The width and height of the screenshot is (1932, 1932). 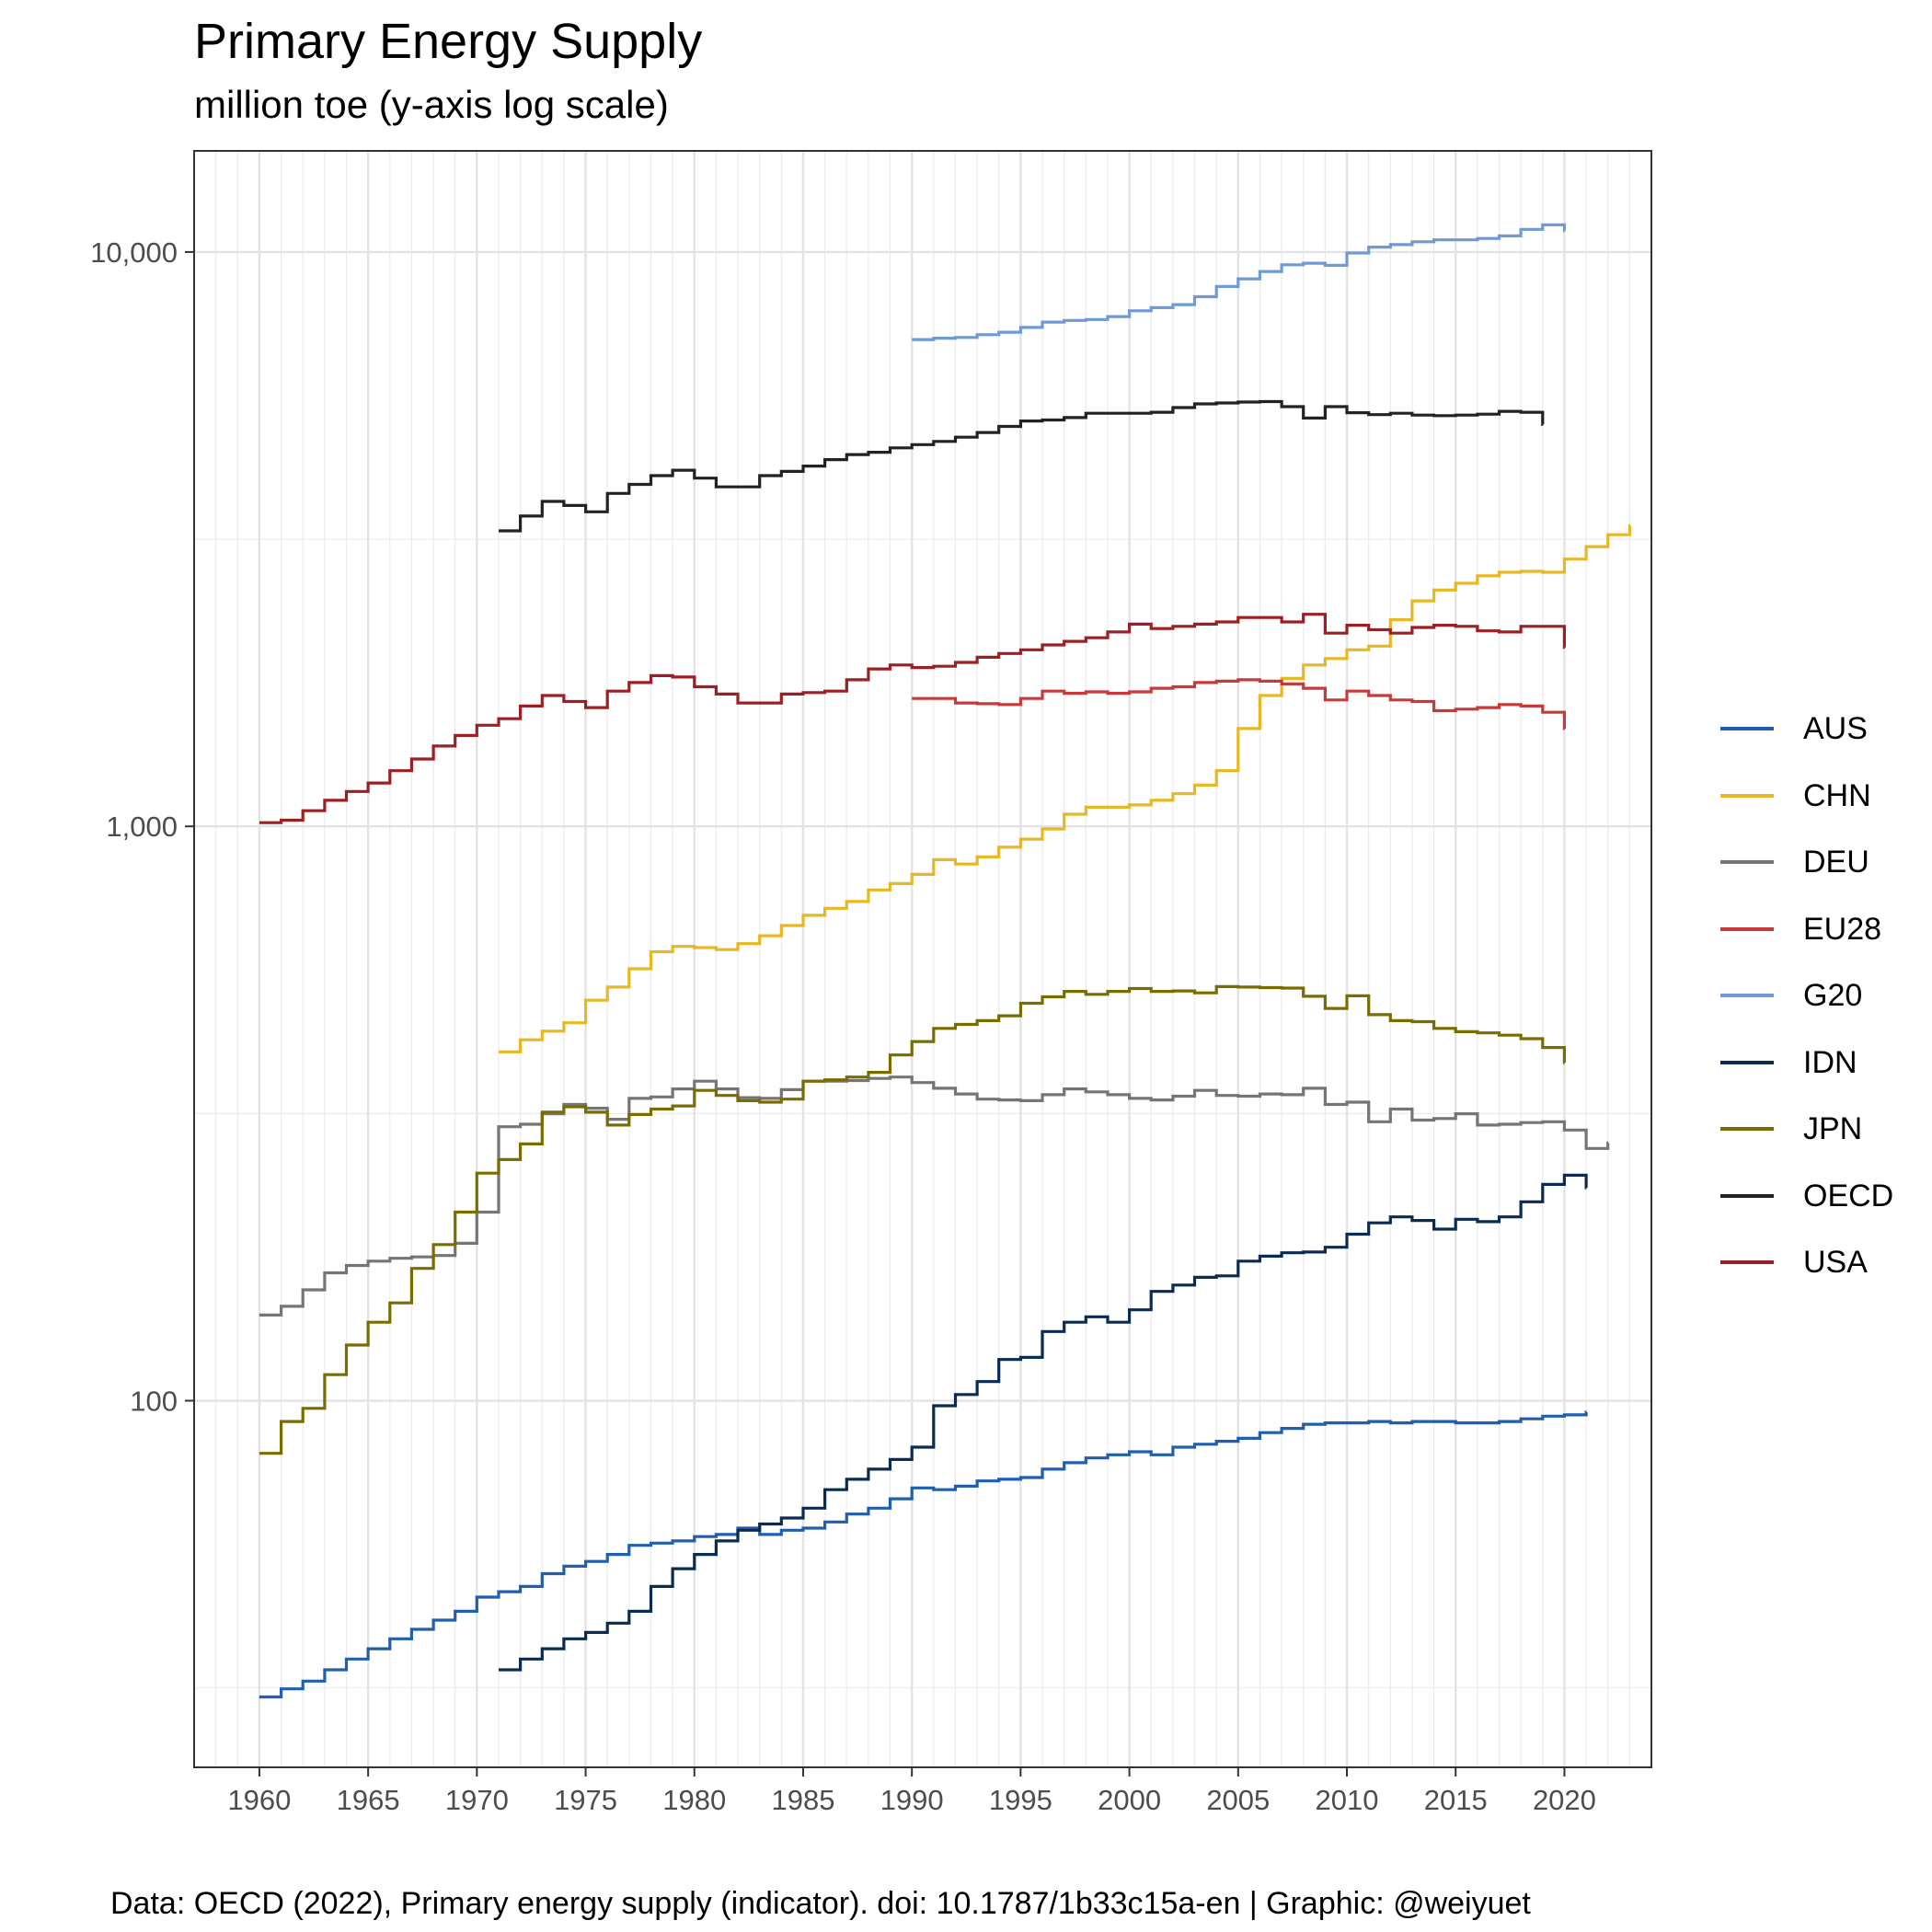 I want to click on legend-item-oecd: OECD, so click(x=1826, y=1196).